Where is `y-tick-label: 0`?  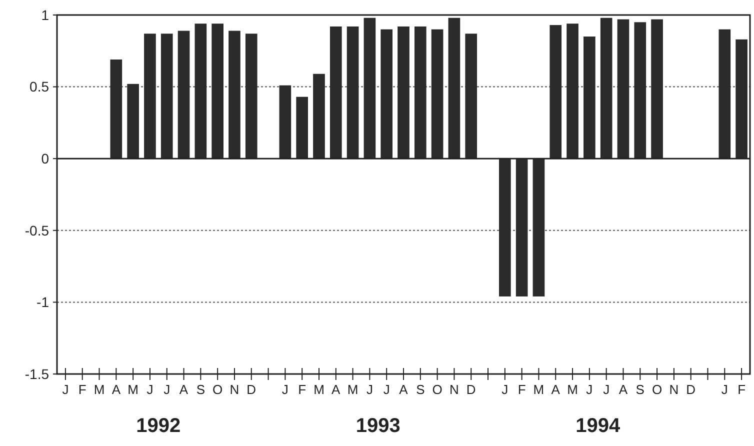
y-tick-label: 0 is located at coordinates (45, 158).